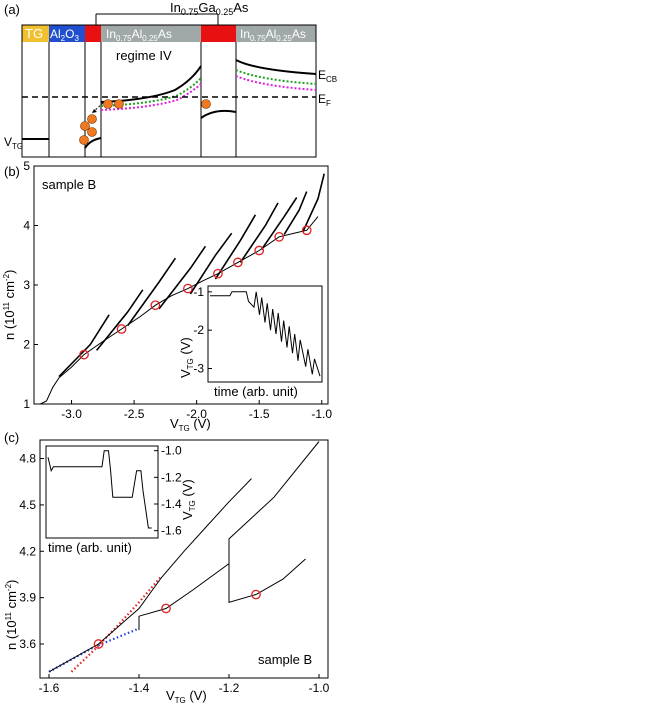 Image resolution: width=645 pixels, height=705 pixels. I want to click on panel-b-x-tick-label: -1.5, so click(259, 414).